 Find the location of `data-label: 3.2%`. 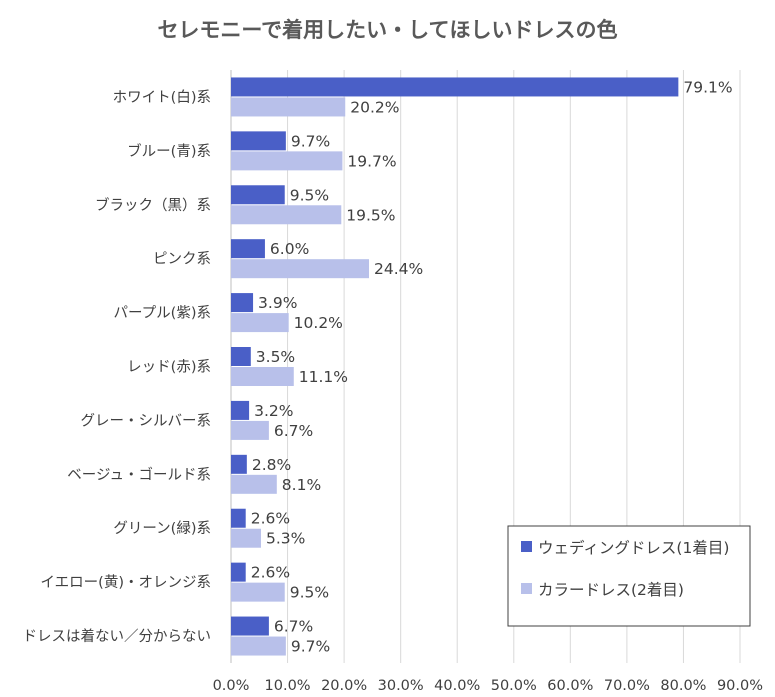

data-label: 3.2% is located at coordinates (273, 411).